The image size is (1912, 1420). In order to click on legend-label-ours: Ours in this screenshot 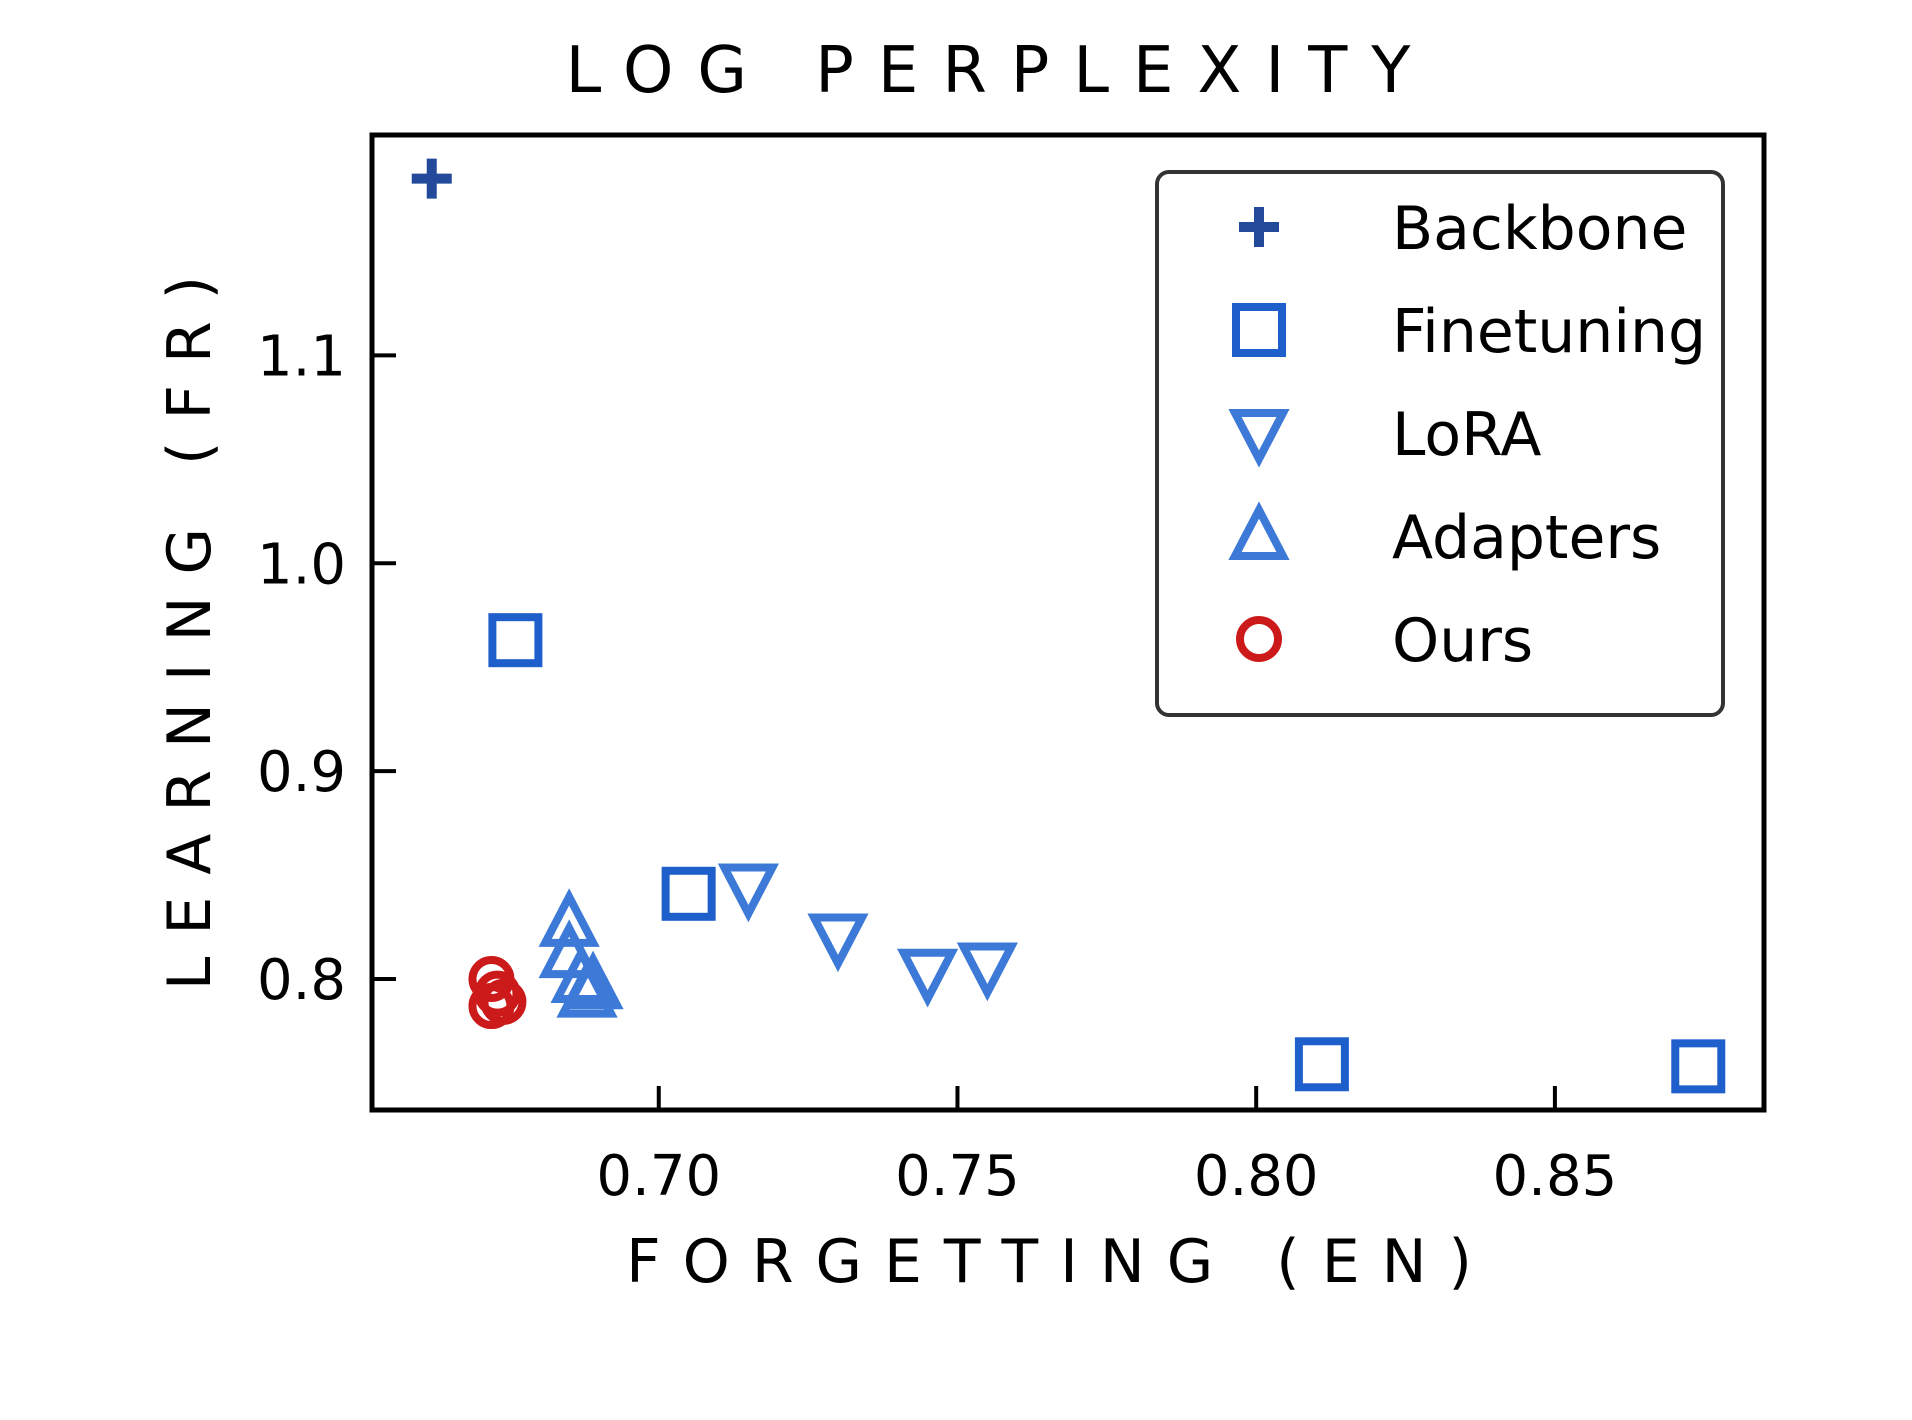, I will do `click(1462, 641)`.